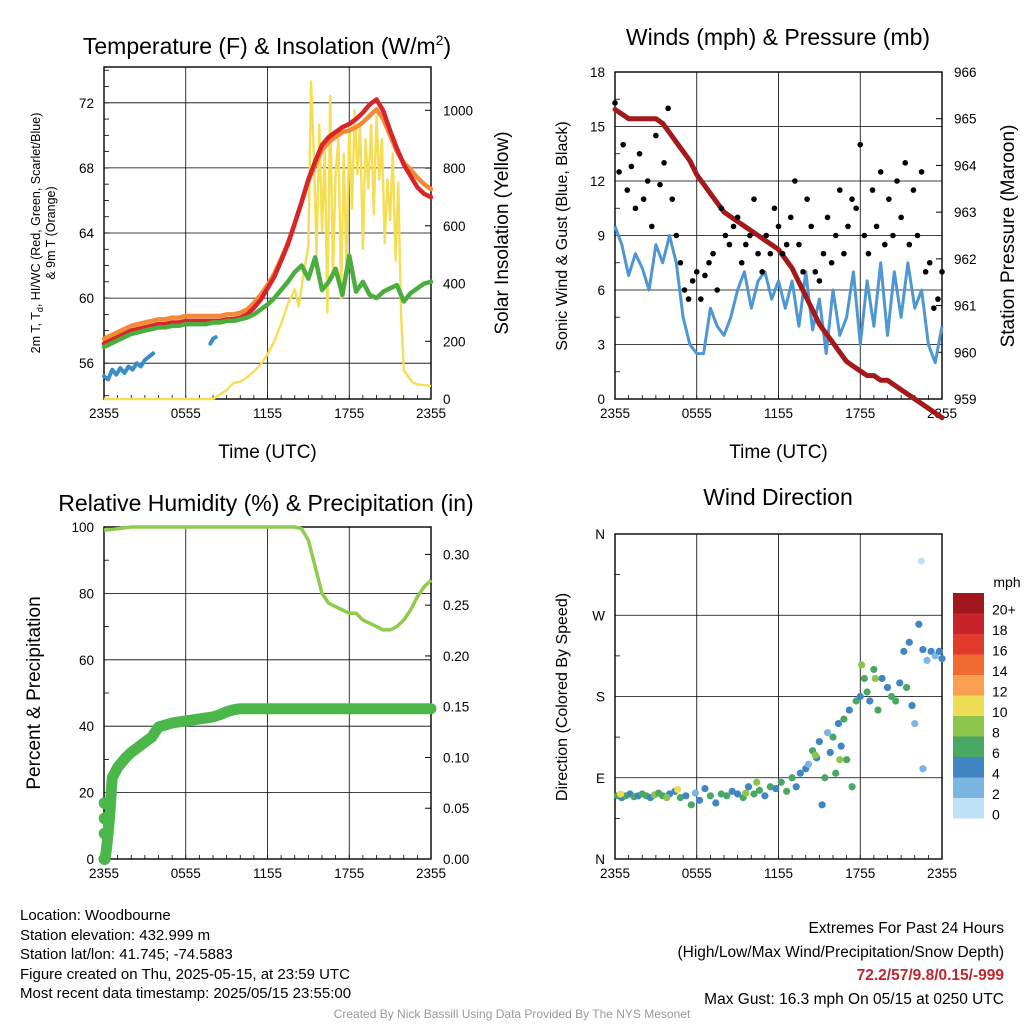  Describe the element at coordinates (965, 306) in the screenshot. I see `y2-tick-label: 961` at that location.